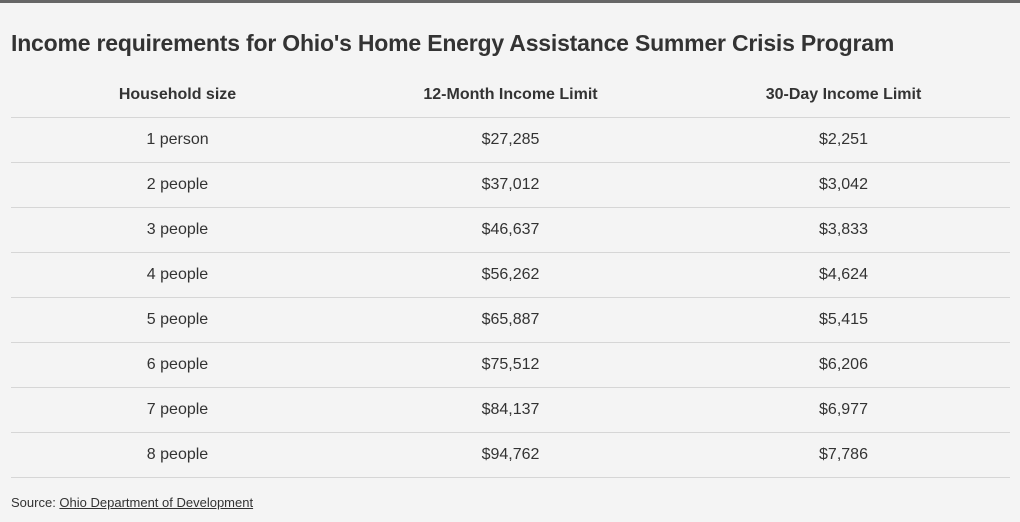 The image size is (1020, 522). I want to click on 30-day-limit-cell: $7,786, so click(843, 455).